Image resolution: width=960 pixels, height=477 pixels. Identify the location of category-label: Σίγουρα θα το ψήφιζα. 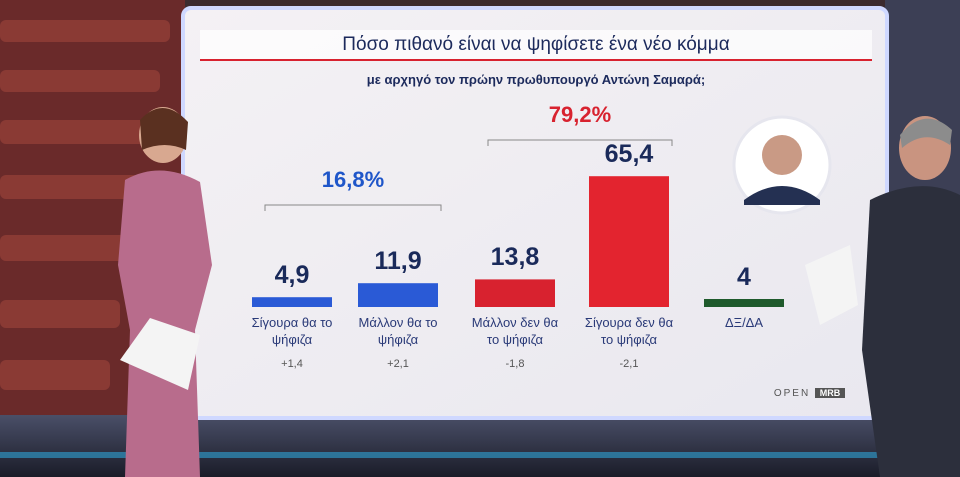
(292, 331).